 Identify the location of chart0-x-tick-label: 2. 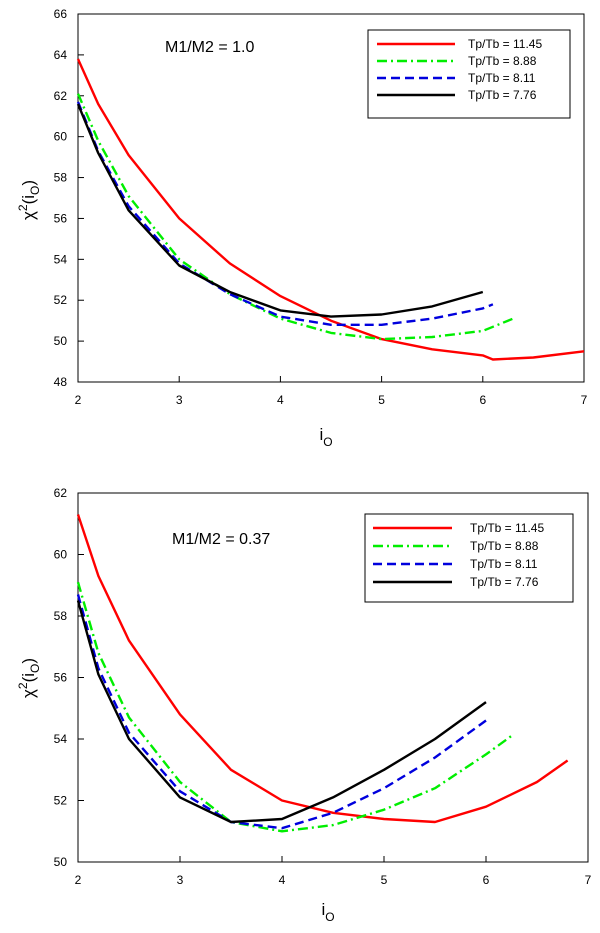
(78, 400).